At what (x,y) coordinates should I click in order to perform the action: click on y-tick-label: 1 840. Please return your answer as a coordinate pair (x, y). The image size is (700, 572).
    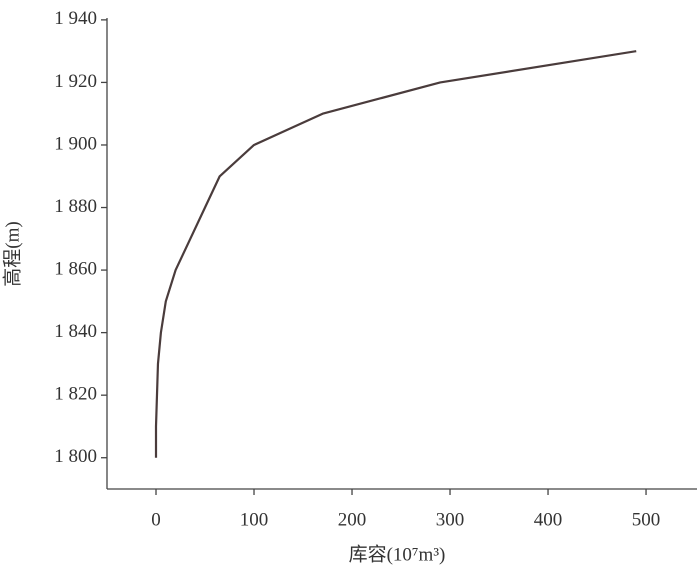
    Looking at the image, I should click on (75, 331).